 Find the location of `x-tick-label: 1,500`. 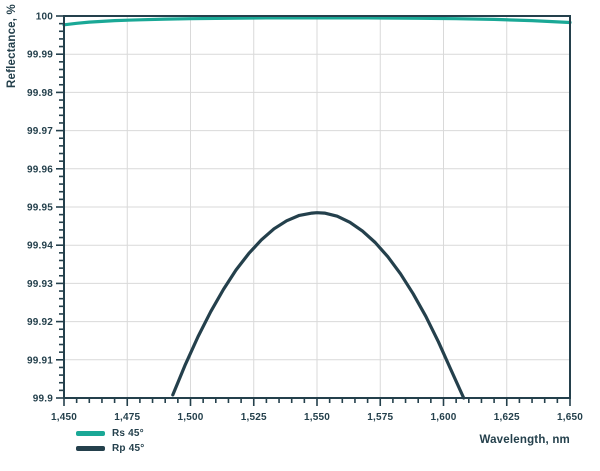

x-tick-label: 1,500 is located at coordinates (190, 417).